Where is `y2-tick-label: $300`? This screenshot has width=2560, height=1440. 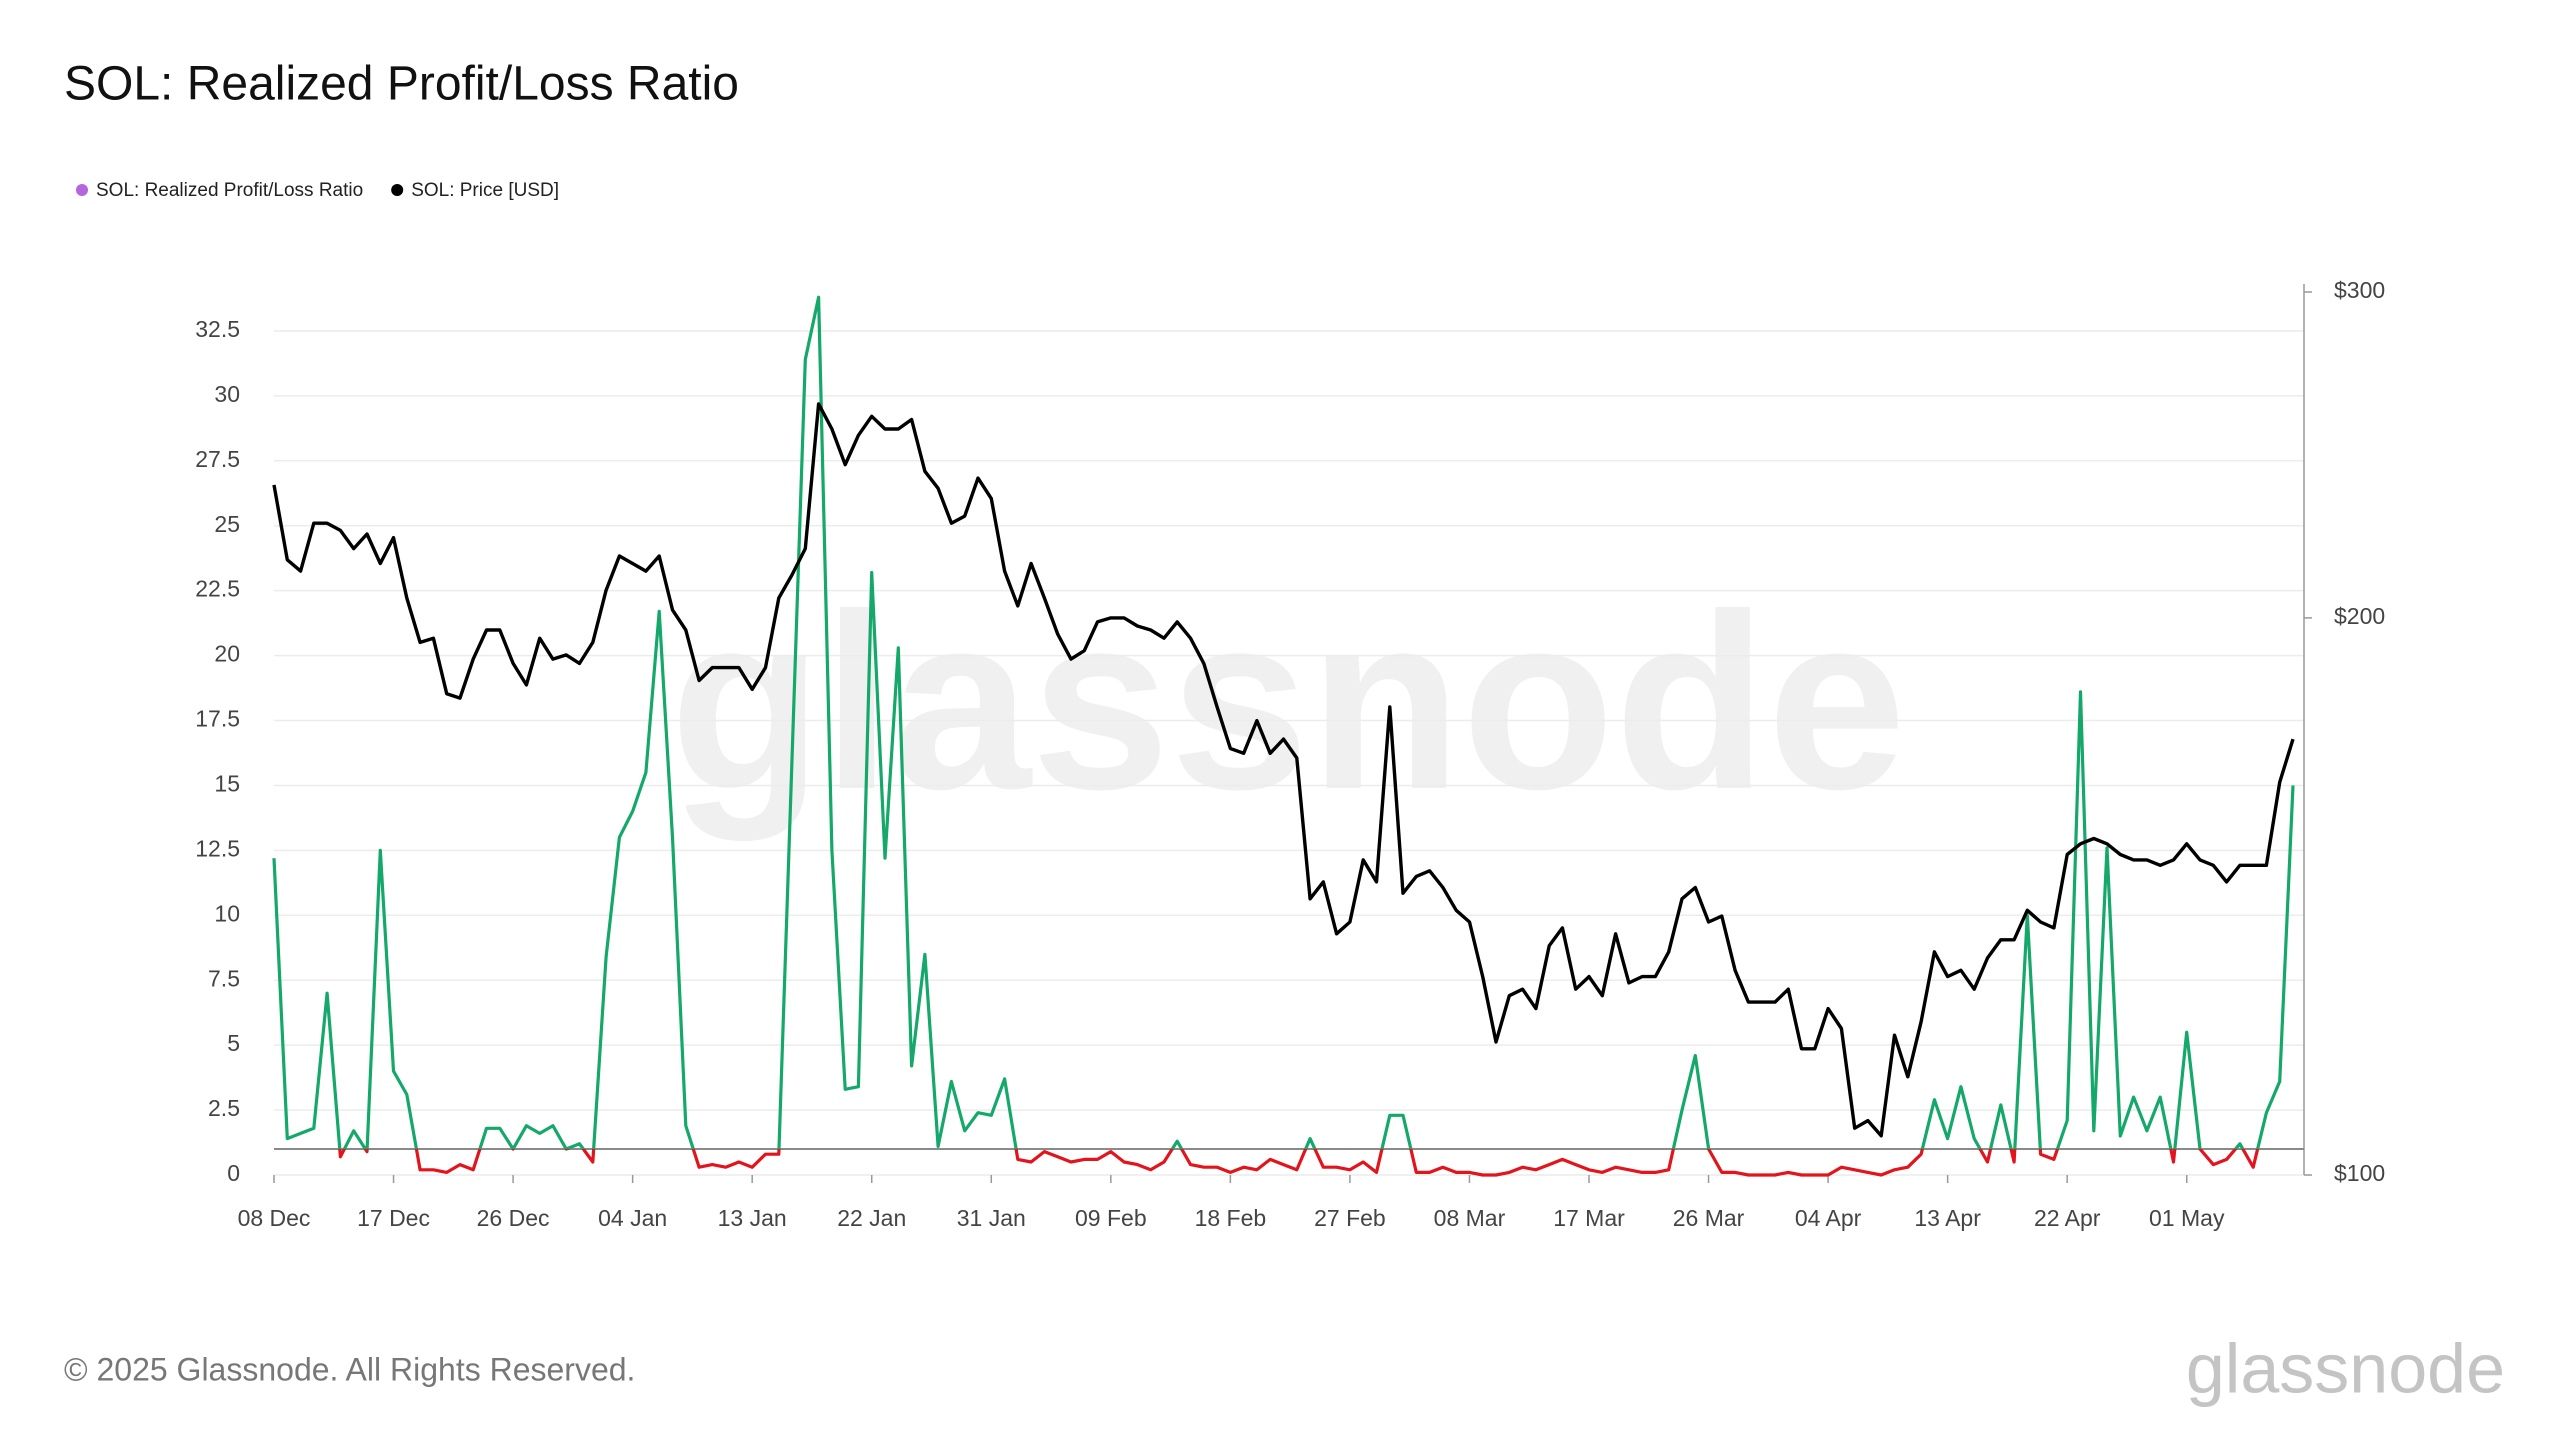
y2-tick-label: $300 is located at coordinates (2359, 290).